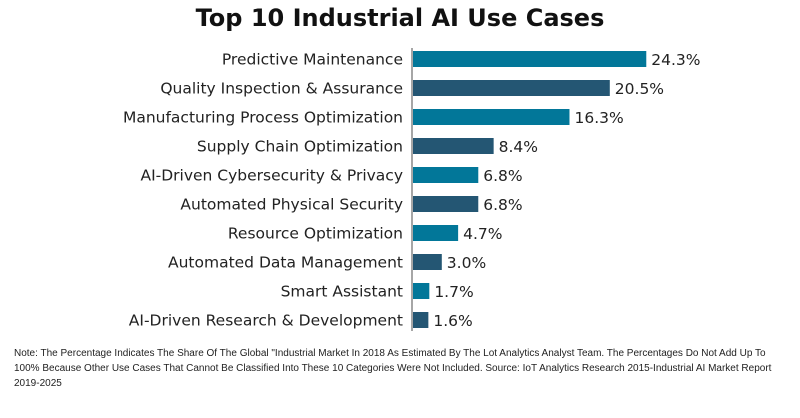  What do you see at coordinates (342, 292) in the screenshot?
I see `category-label: Smart Assistant` at bounding box center [342, 292].